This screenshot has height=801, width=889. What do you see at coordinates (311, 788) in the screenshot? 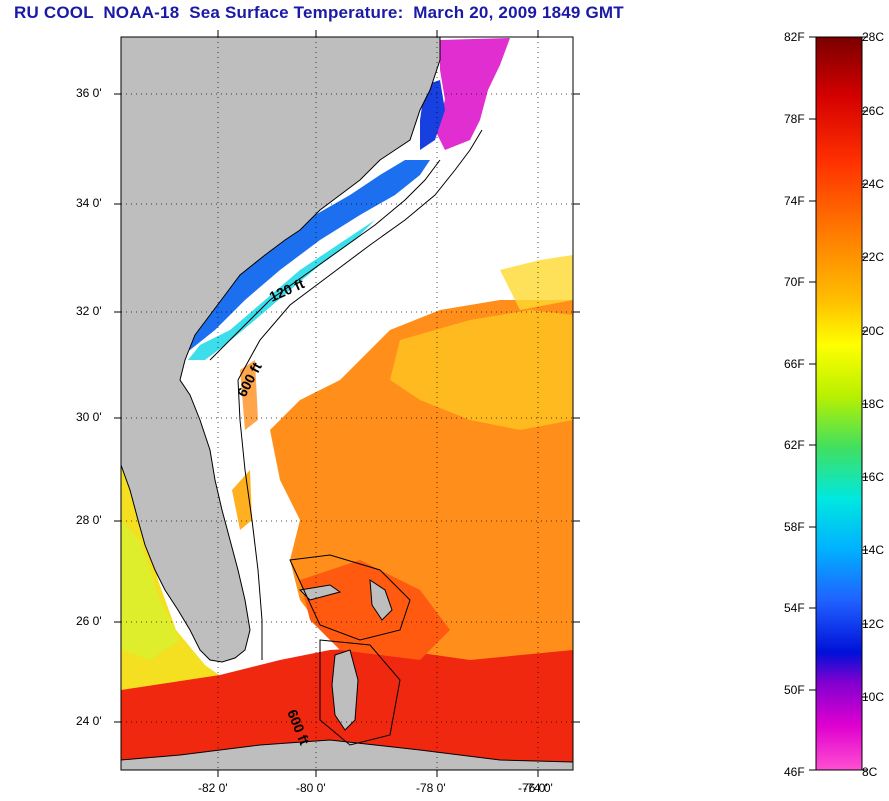
I see `lon-label-80: -80 0'` at bounding box center [311, 788].